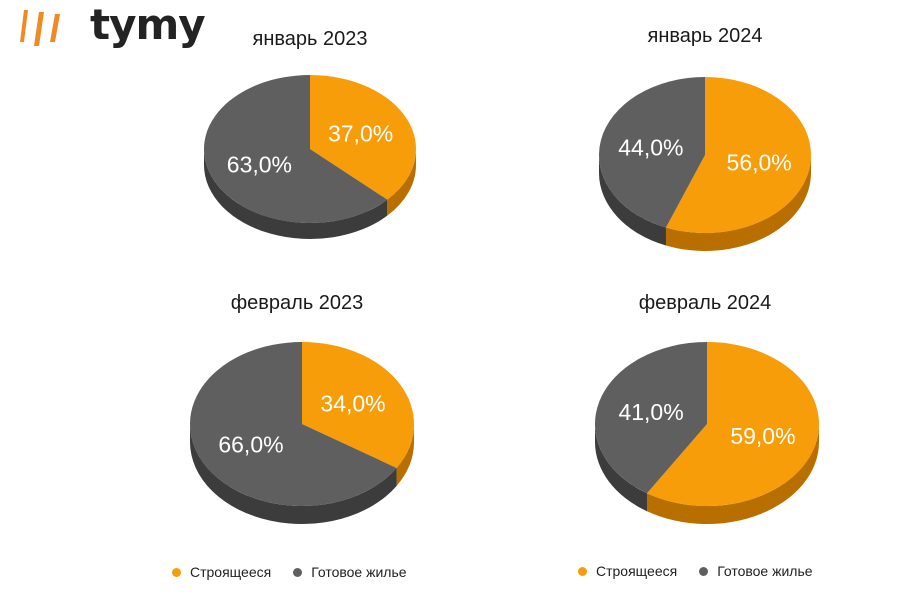 The image size is (900, 600). I want to click on pie-data-label-ready: 44,0%, so click(650, 147).